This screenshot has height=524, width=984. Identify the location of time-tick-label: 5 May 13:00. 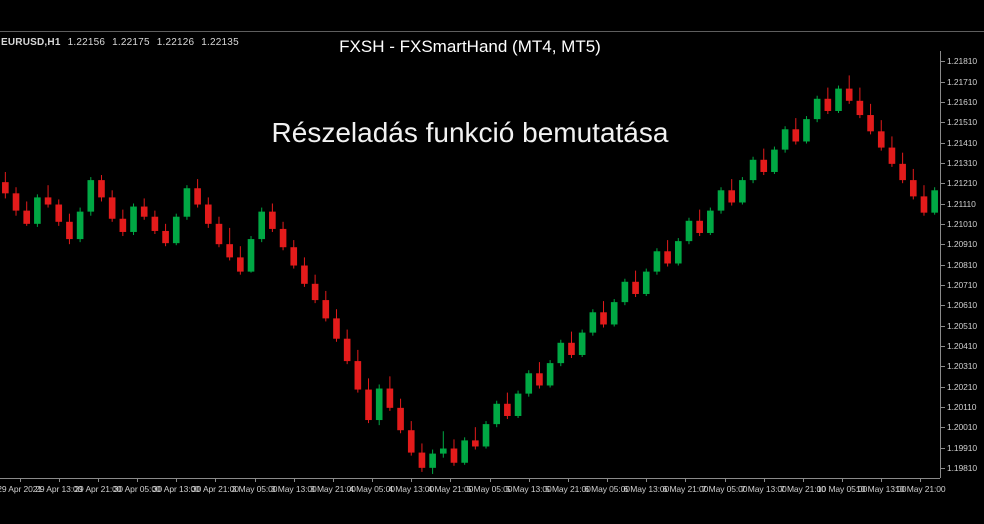
(528, 489).